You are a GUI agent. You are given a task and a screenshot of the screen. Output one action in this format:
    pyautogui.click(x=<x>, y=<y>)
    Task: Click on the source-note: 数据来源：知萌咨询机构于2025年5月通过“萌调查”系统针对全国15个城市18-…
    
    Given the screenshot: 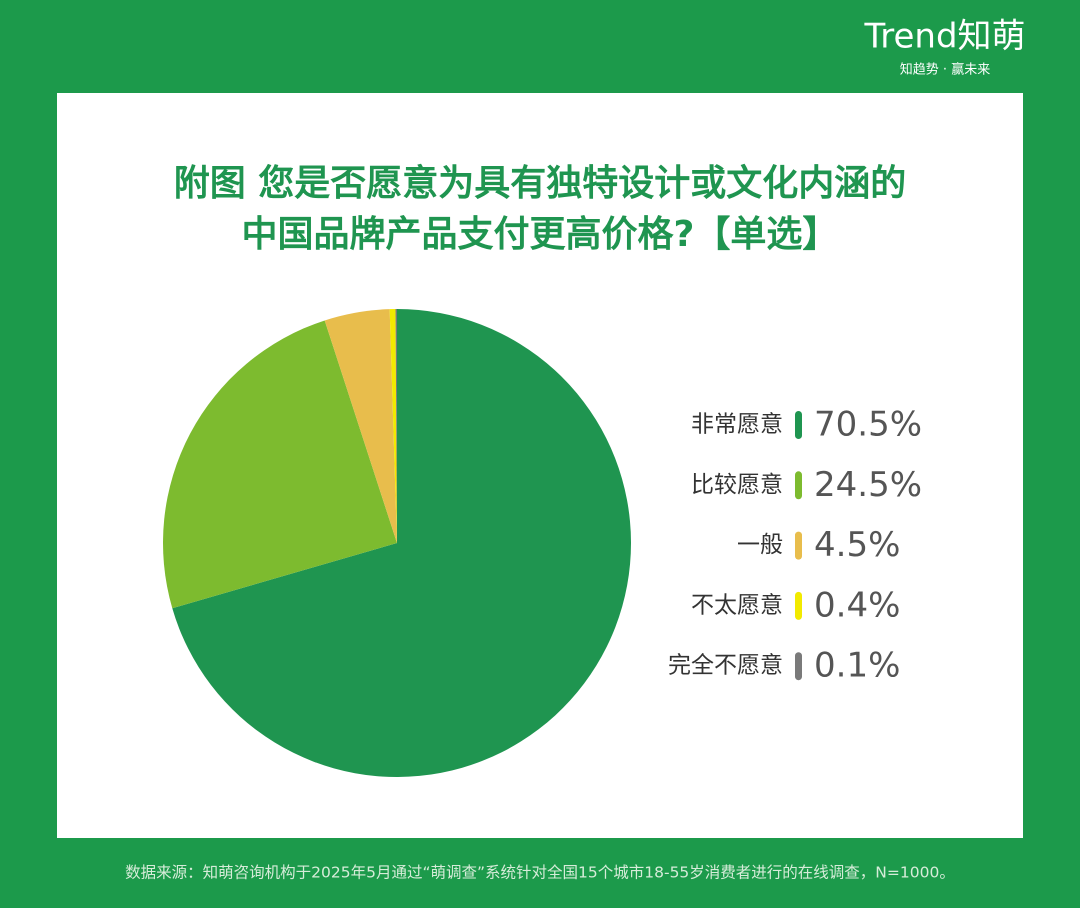 What is the action you would take?
    pyautogui.click(x=540, y=873)
    